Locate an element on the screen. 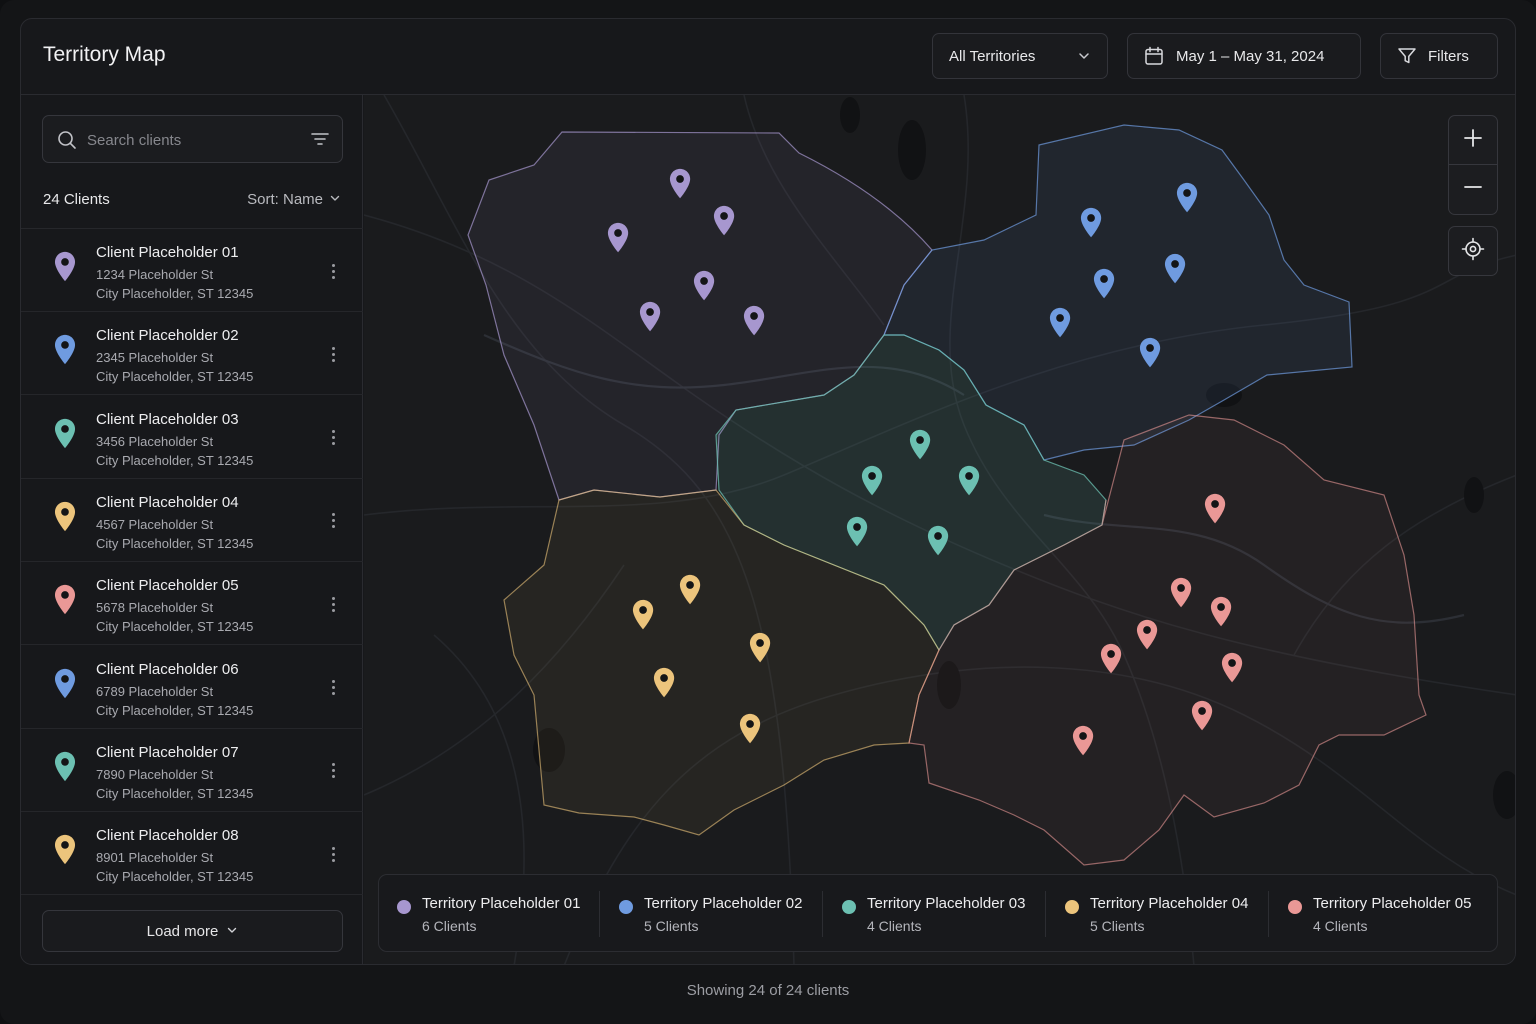 The image size is (1536, 1024). search-input is located at coordinates (192, 140).